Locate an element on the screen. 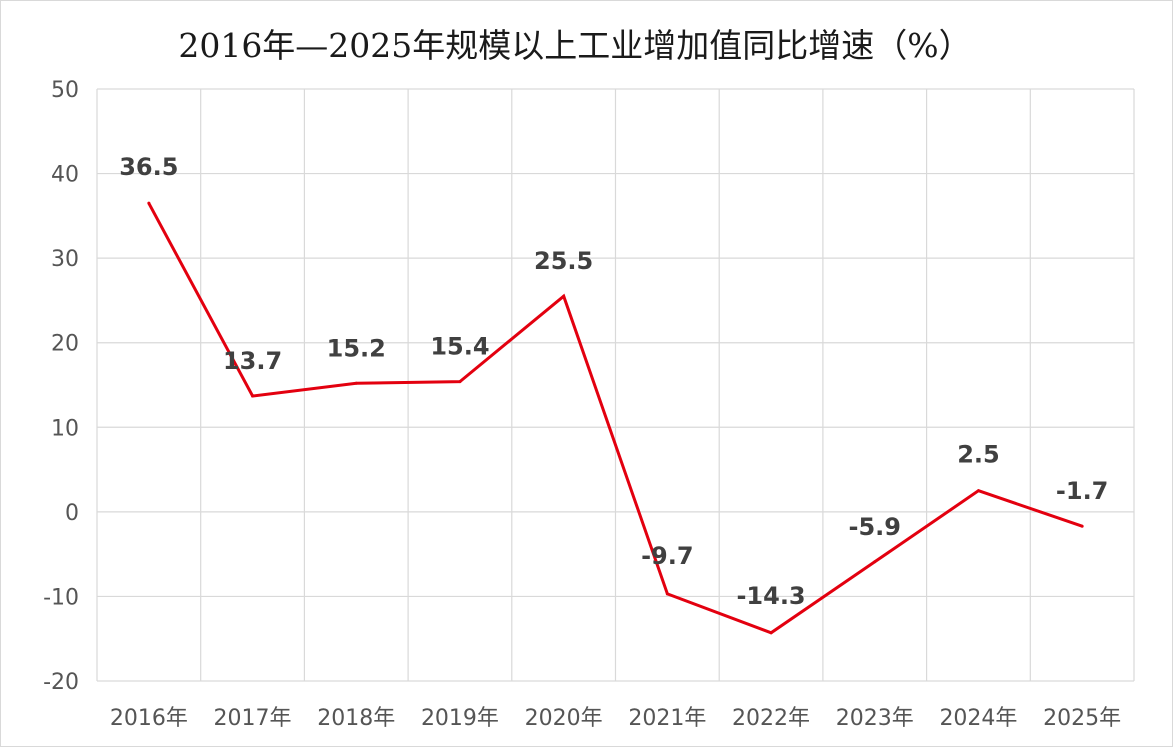 The image size is (1173, 748). data-label: 2.5 is located at coordinates (978, 455).